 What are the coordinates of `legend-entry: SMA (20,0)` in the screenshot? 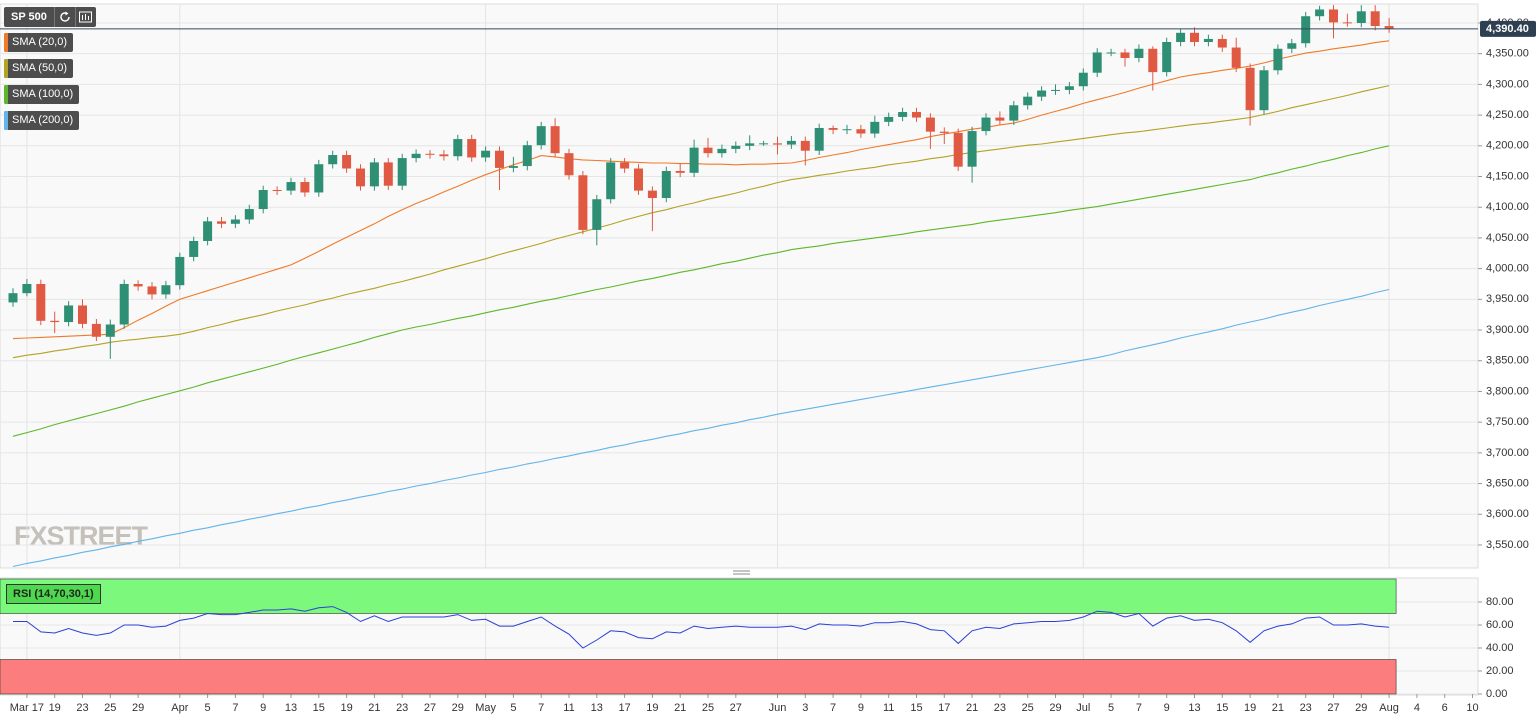 It's located at (39, 42).